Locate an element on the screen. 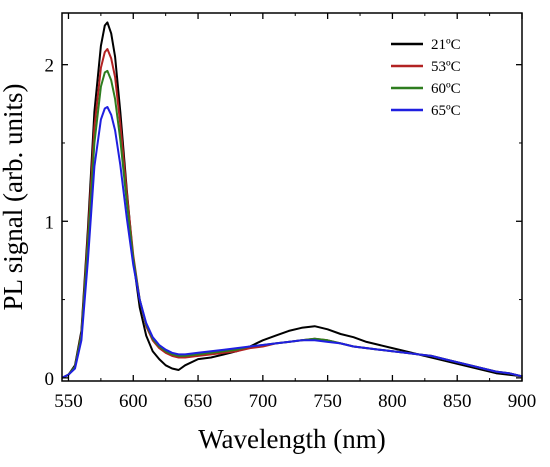 This screenshot has width=550, height=467. y-tick-label: 2 is located at coordinates (50, 66).